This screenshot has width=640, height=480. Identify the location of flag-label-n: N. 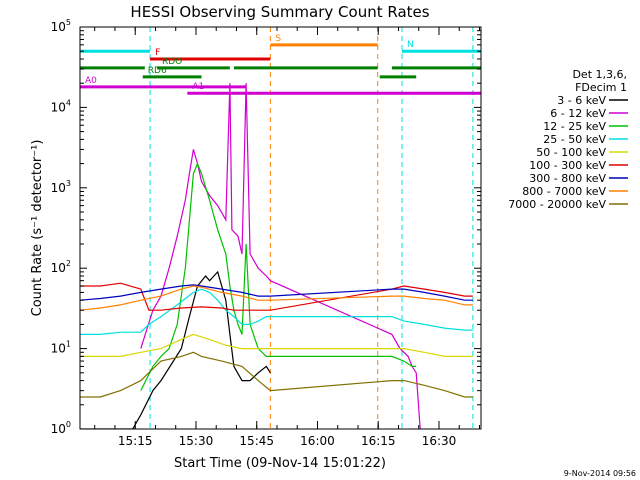
(410, 45).